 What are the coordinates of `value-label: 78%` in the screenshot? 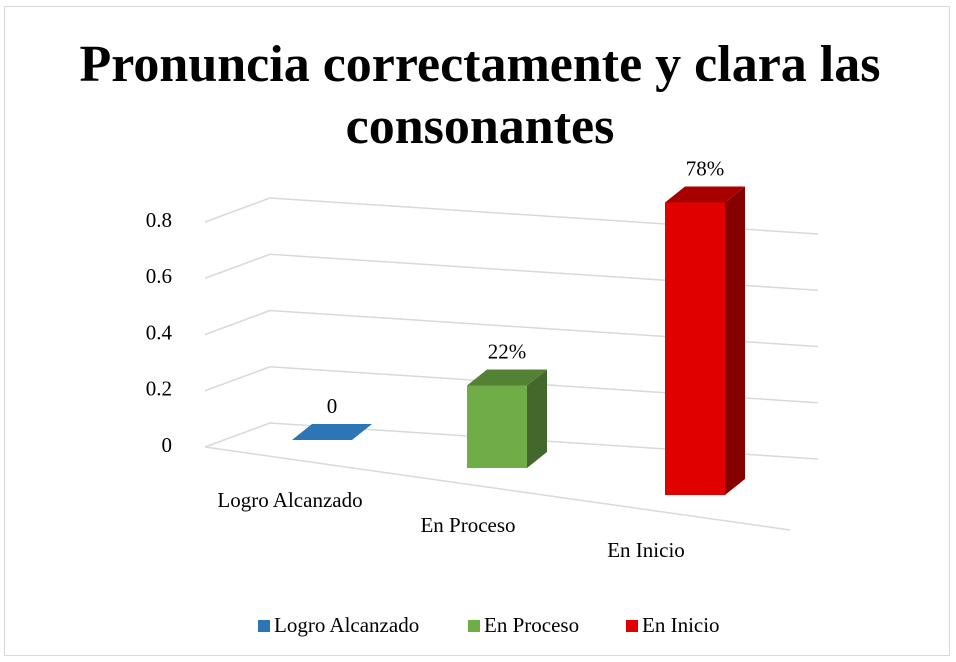 It's located at (705, 168).